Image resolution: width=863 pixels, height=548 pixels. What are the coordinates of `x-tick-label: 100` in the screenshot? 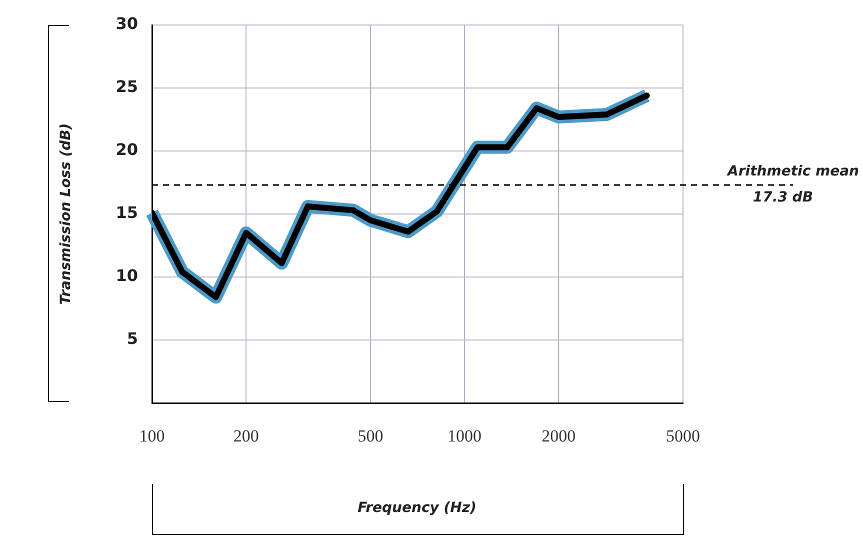 It's located at (152, 436).